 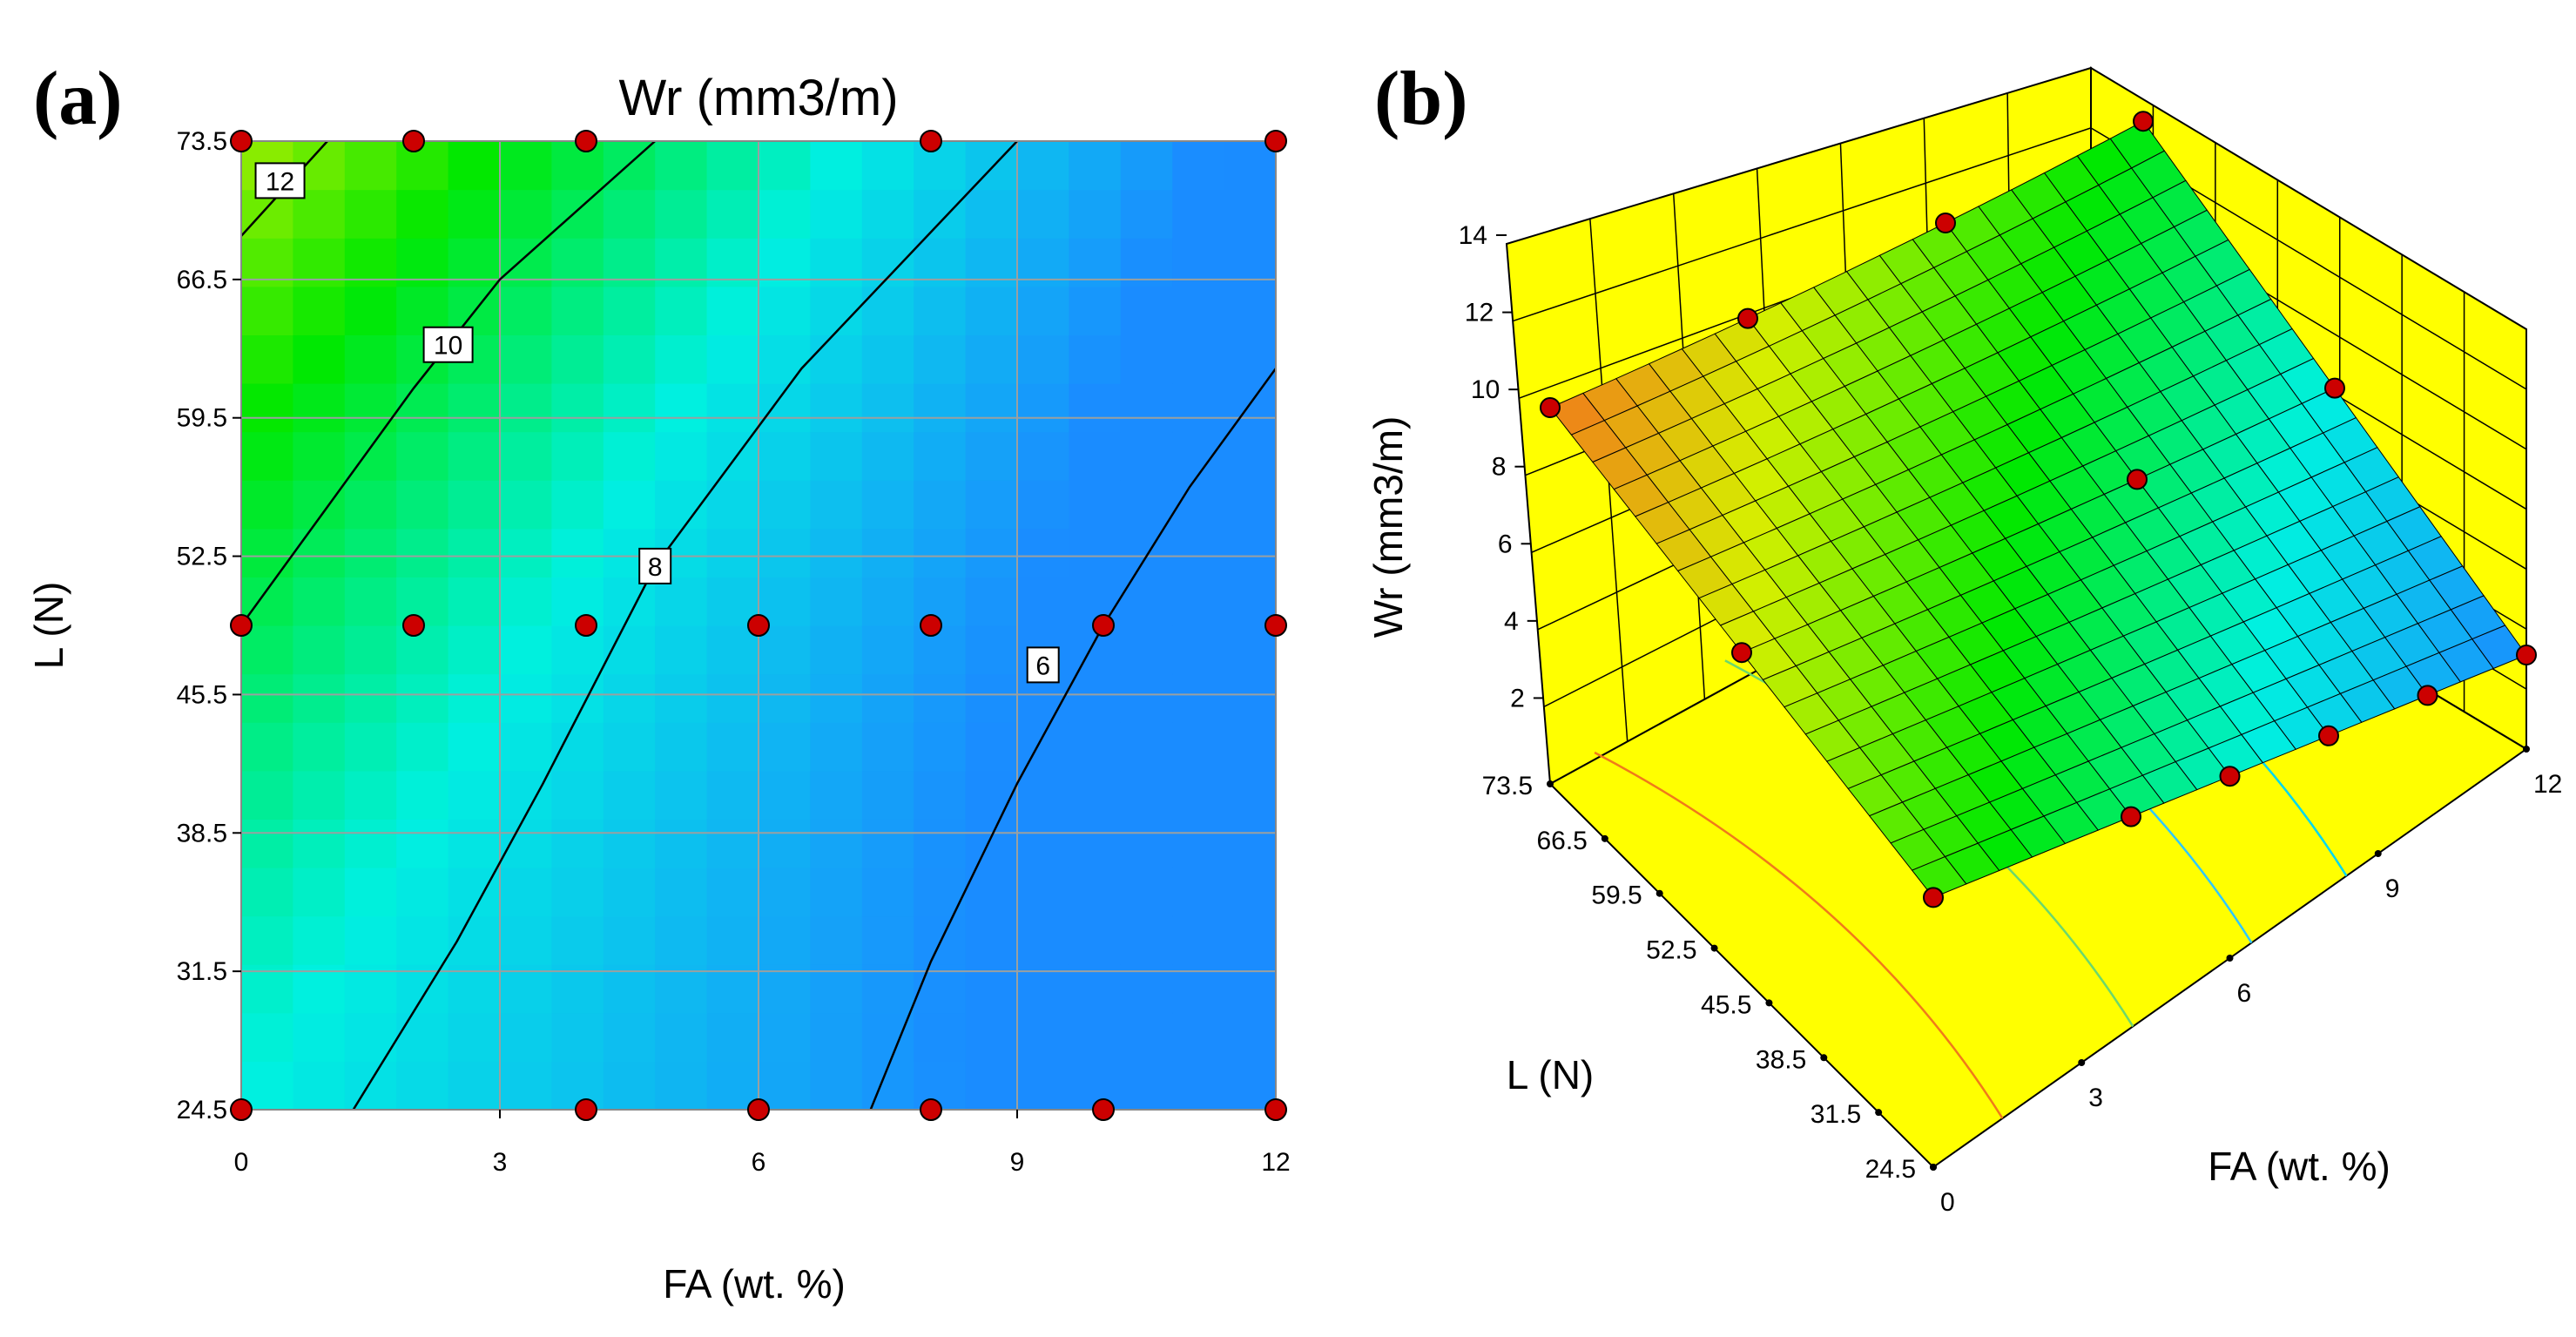 What do you see at coordinates (2244, 994) in the screenshot?
I see `fa-tick-label: 6` at bounding box center [2244, 994].